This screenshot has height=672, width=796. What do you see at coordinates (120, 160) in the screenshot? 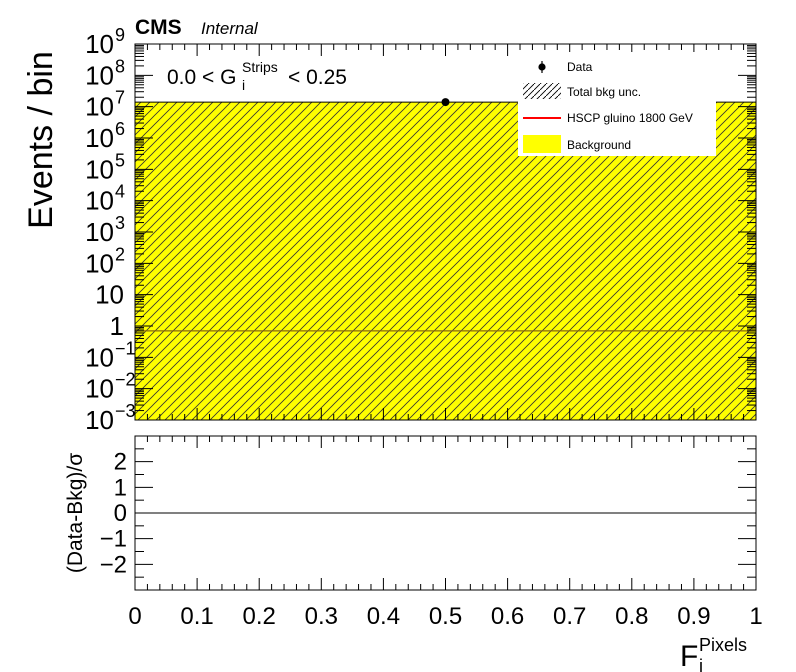
I see `main-ytick-exponent: 5` at bounding box center [120, 160].